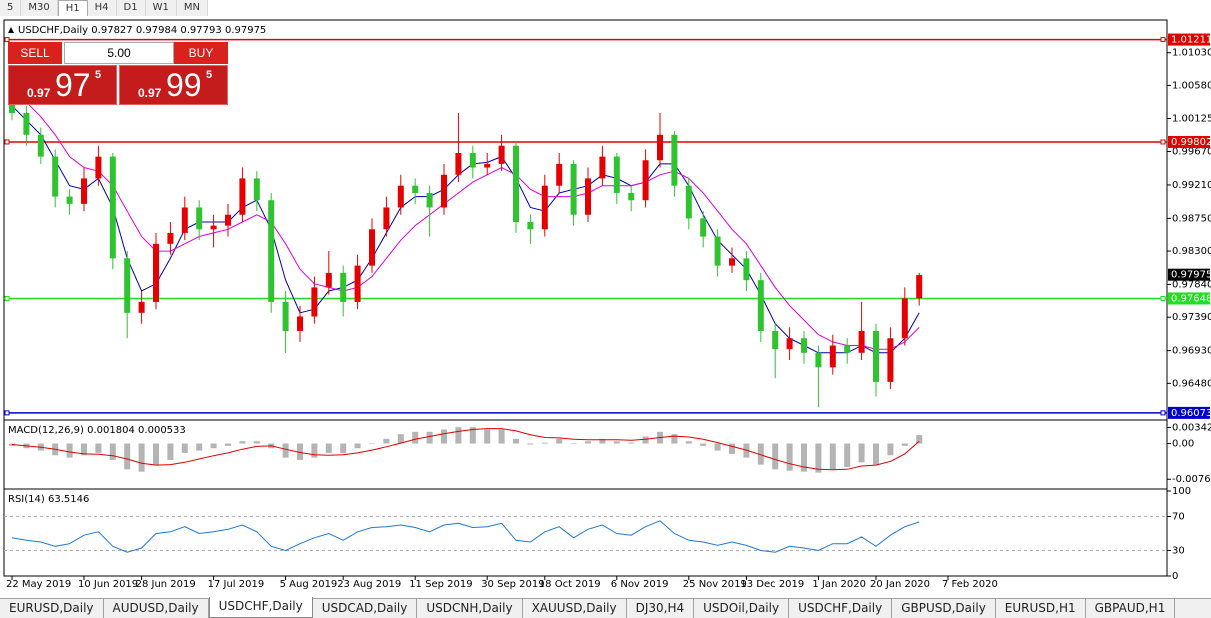 This screenshot has width=1211, height=618. Describe the element at coordinates (192, 8) in the screenshot. I see `timeframe-button: MN` at that location.